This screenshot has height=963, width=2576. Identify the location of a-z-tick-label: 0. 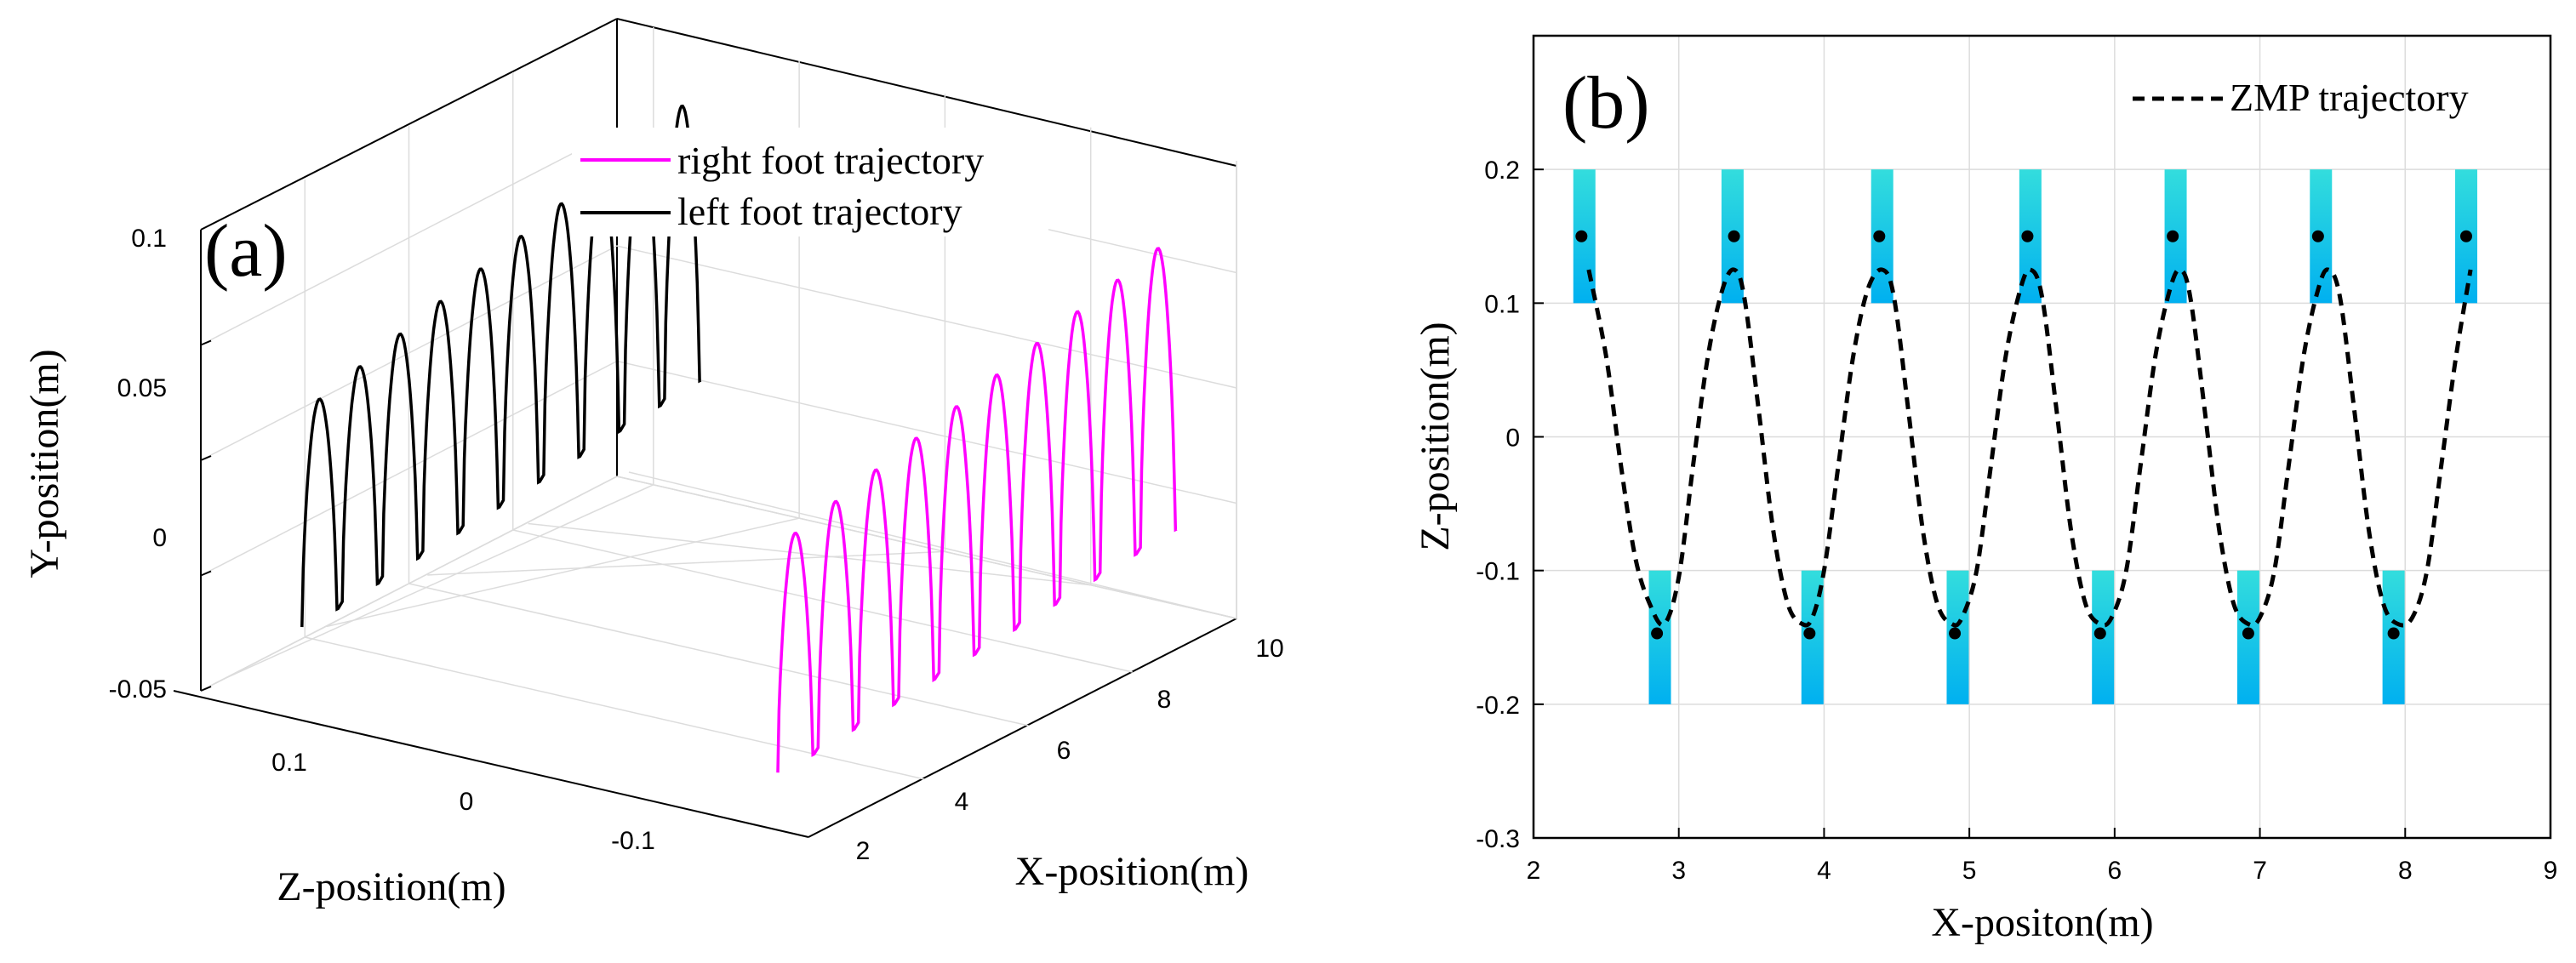
(467, 802).